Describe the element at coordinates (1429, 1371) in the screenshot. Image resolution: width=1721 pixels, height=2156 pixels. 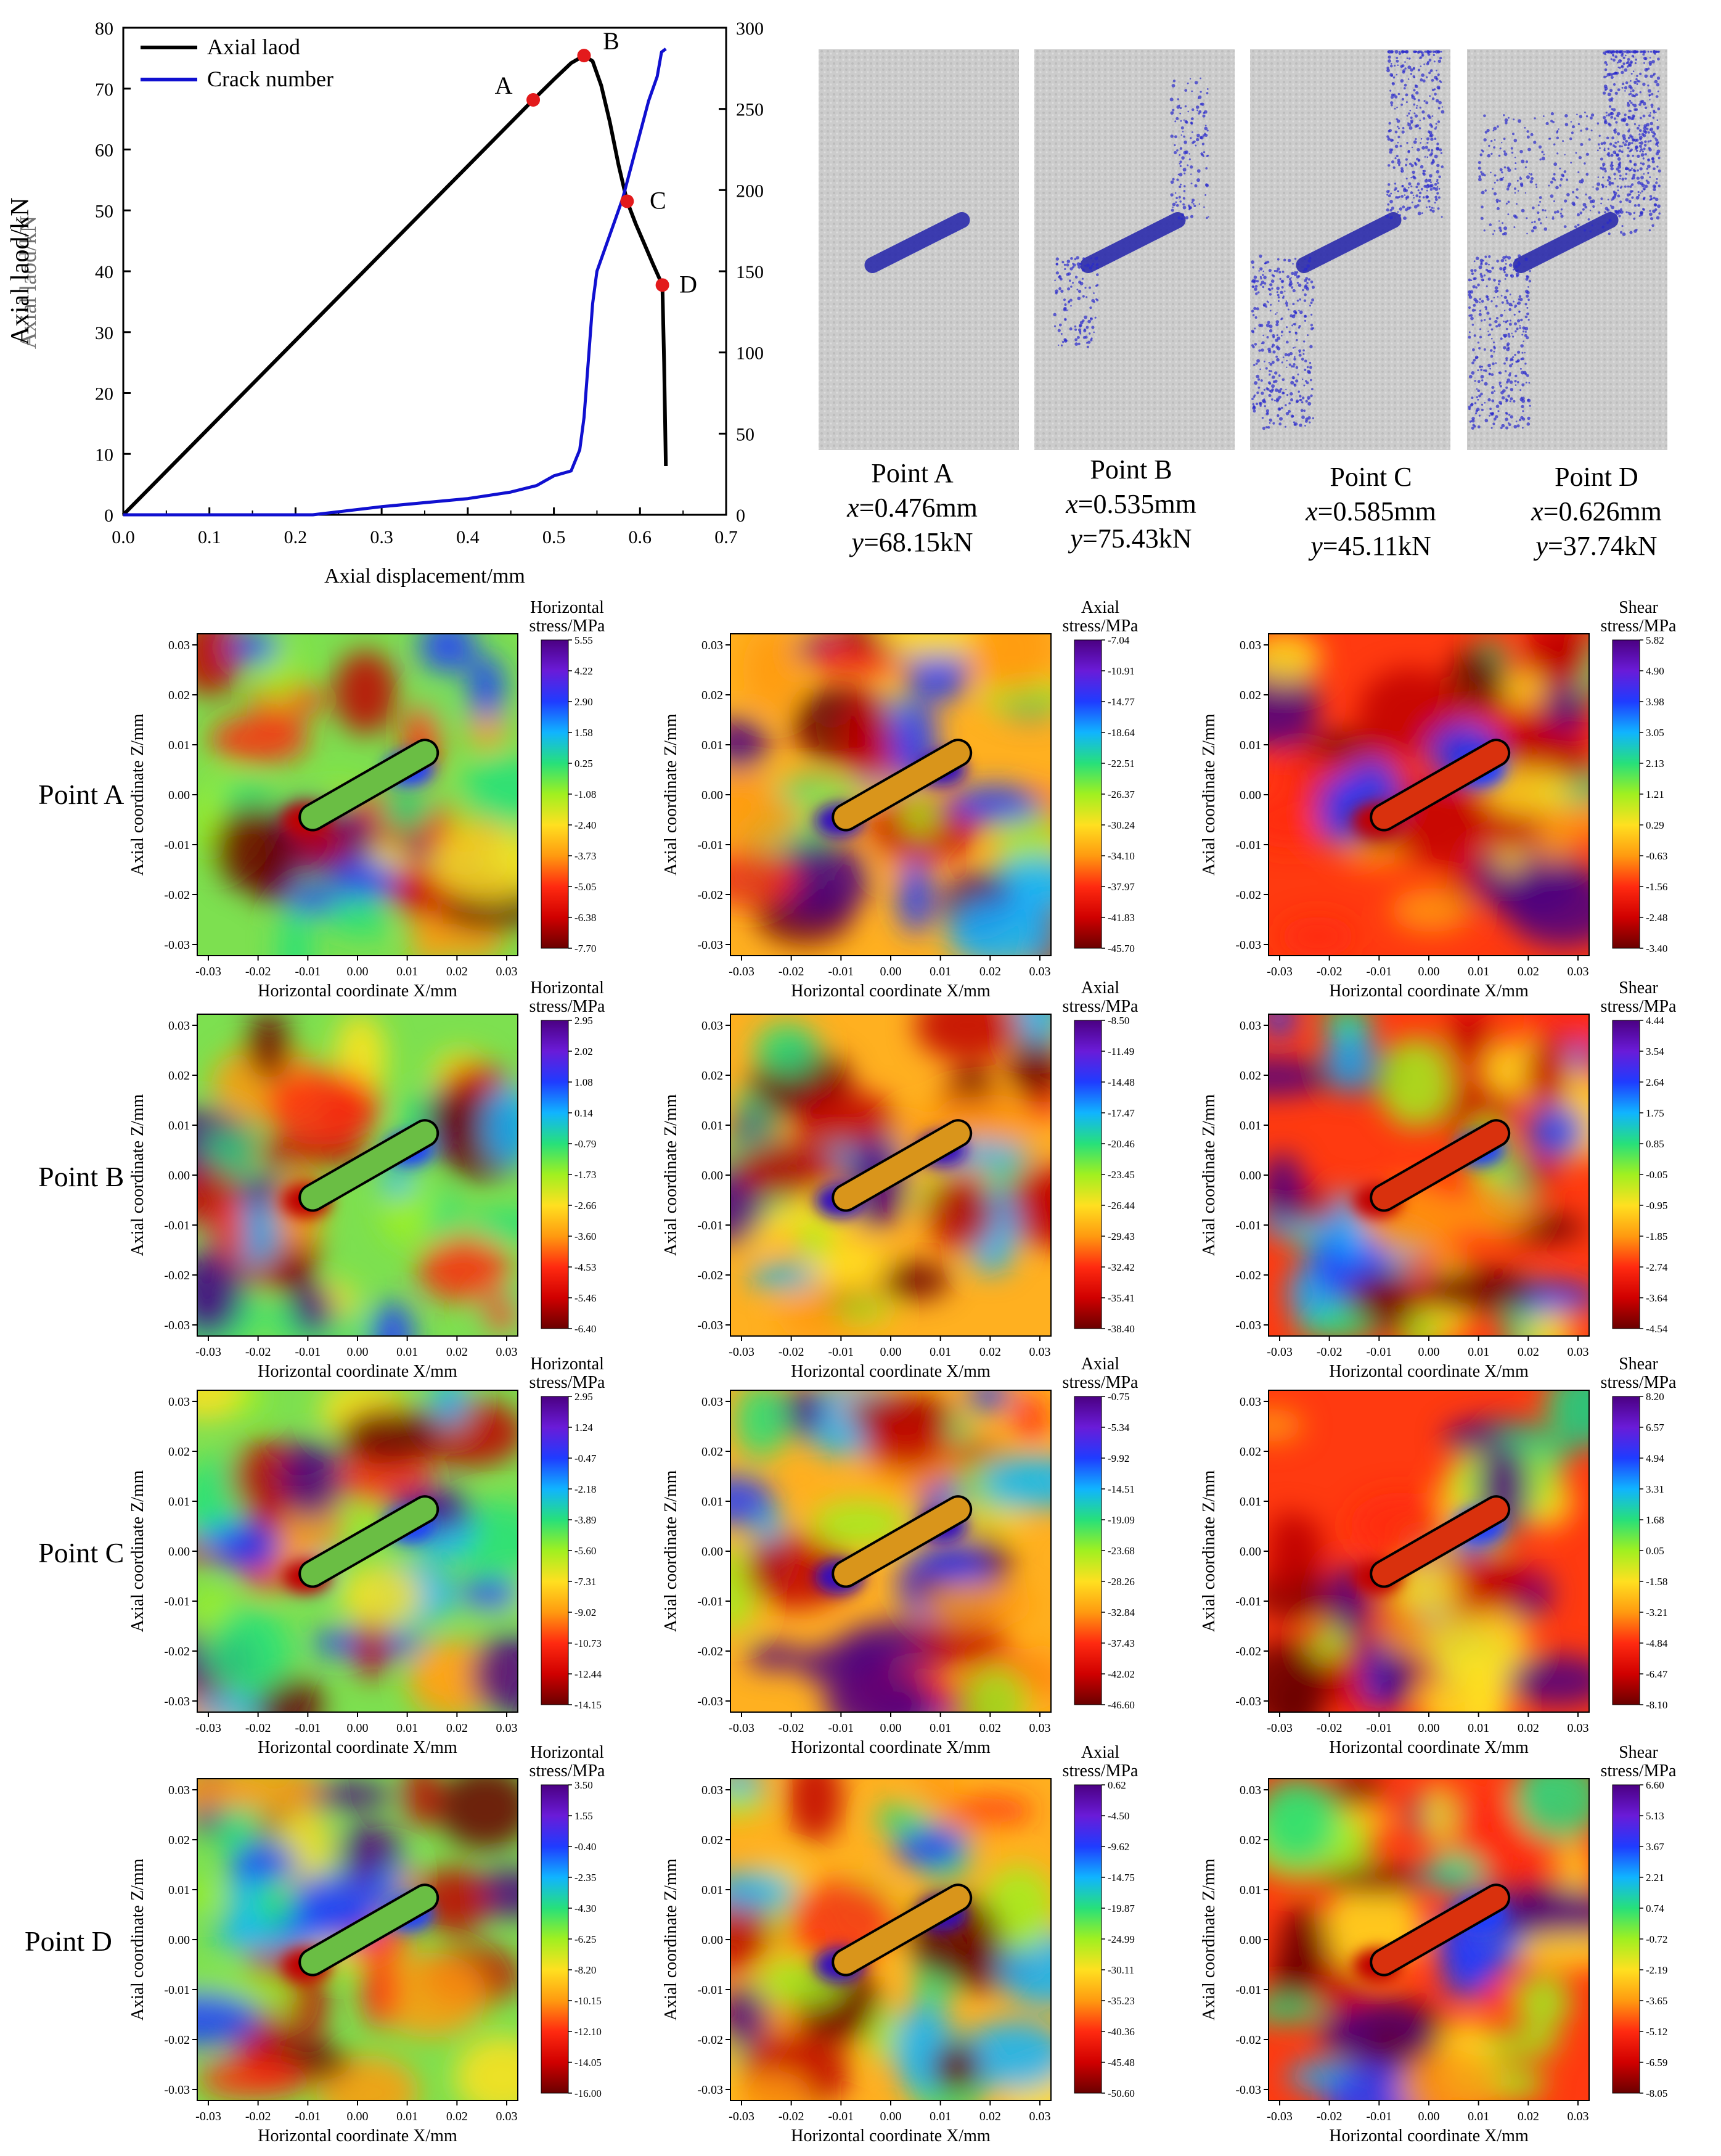
I see `x-axis-label: Horizontal coordinate X/mm` at that location.